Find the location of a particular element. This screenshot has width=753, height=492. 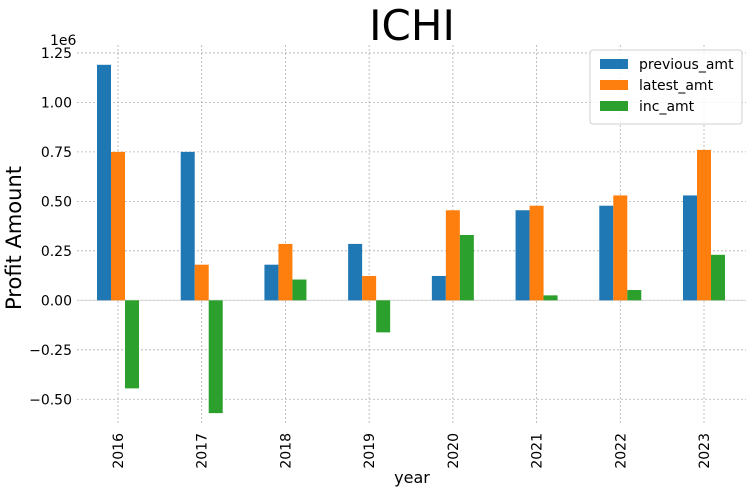

y-tick-label: 0.75 is located at coordinates (56, 153).